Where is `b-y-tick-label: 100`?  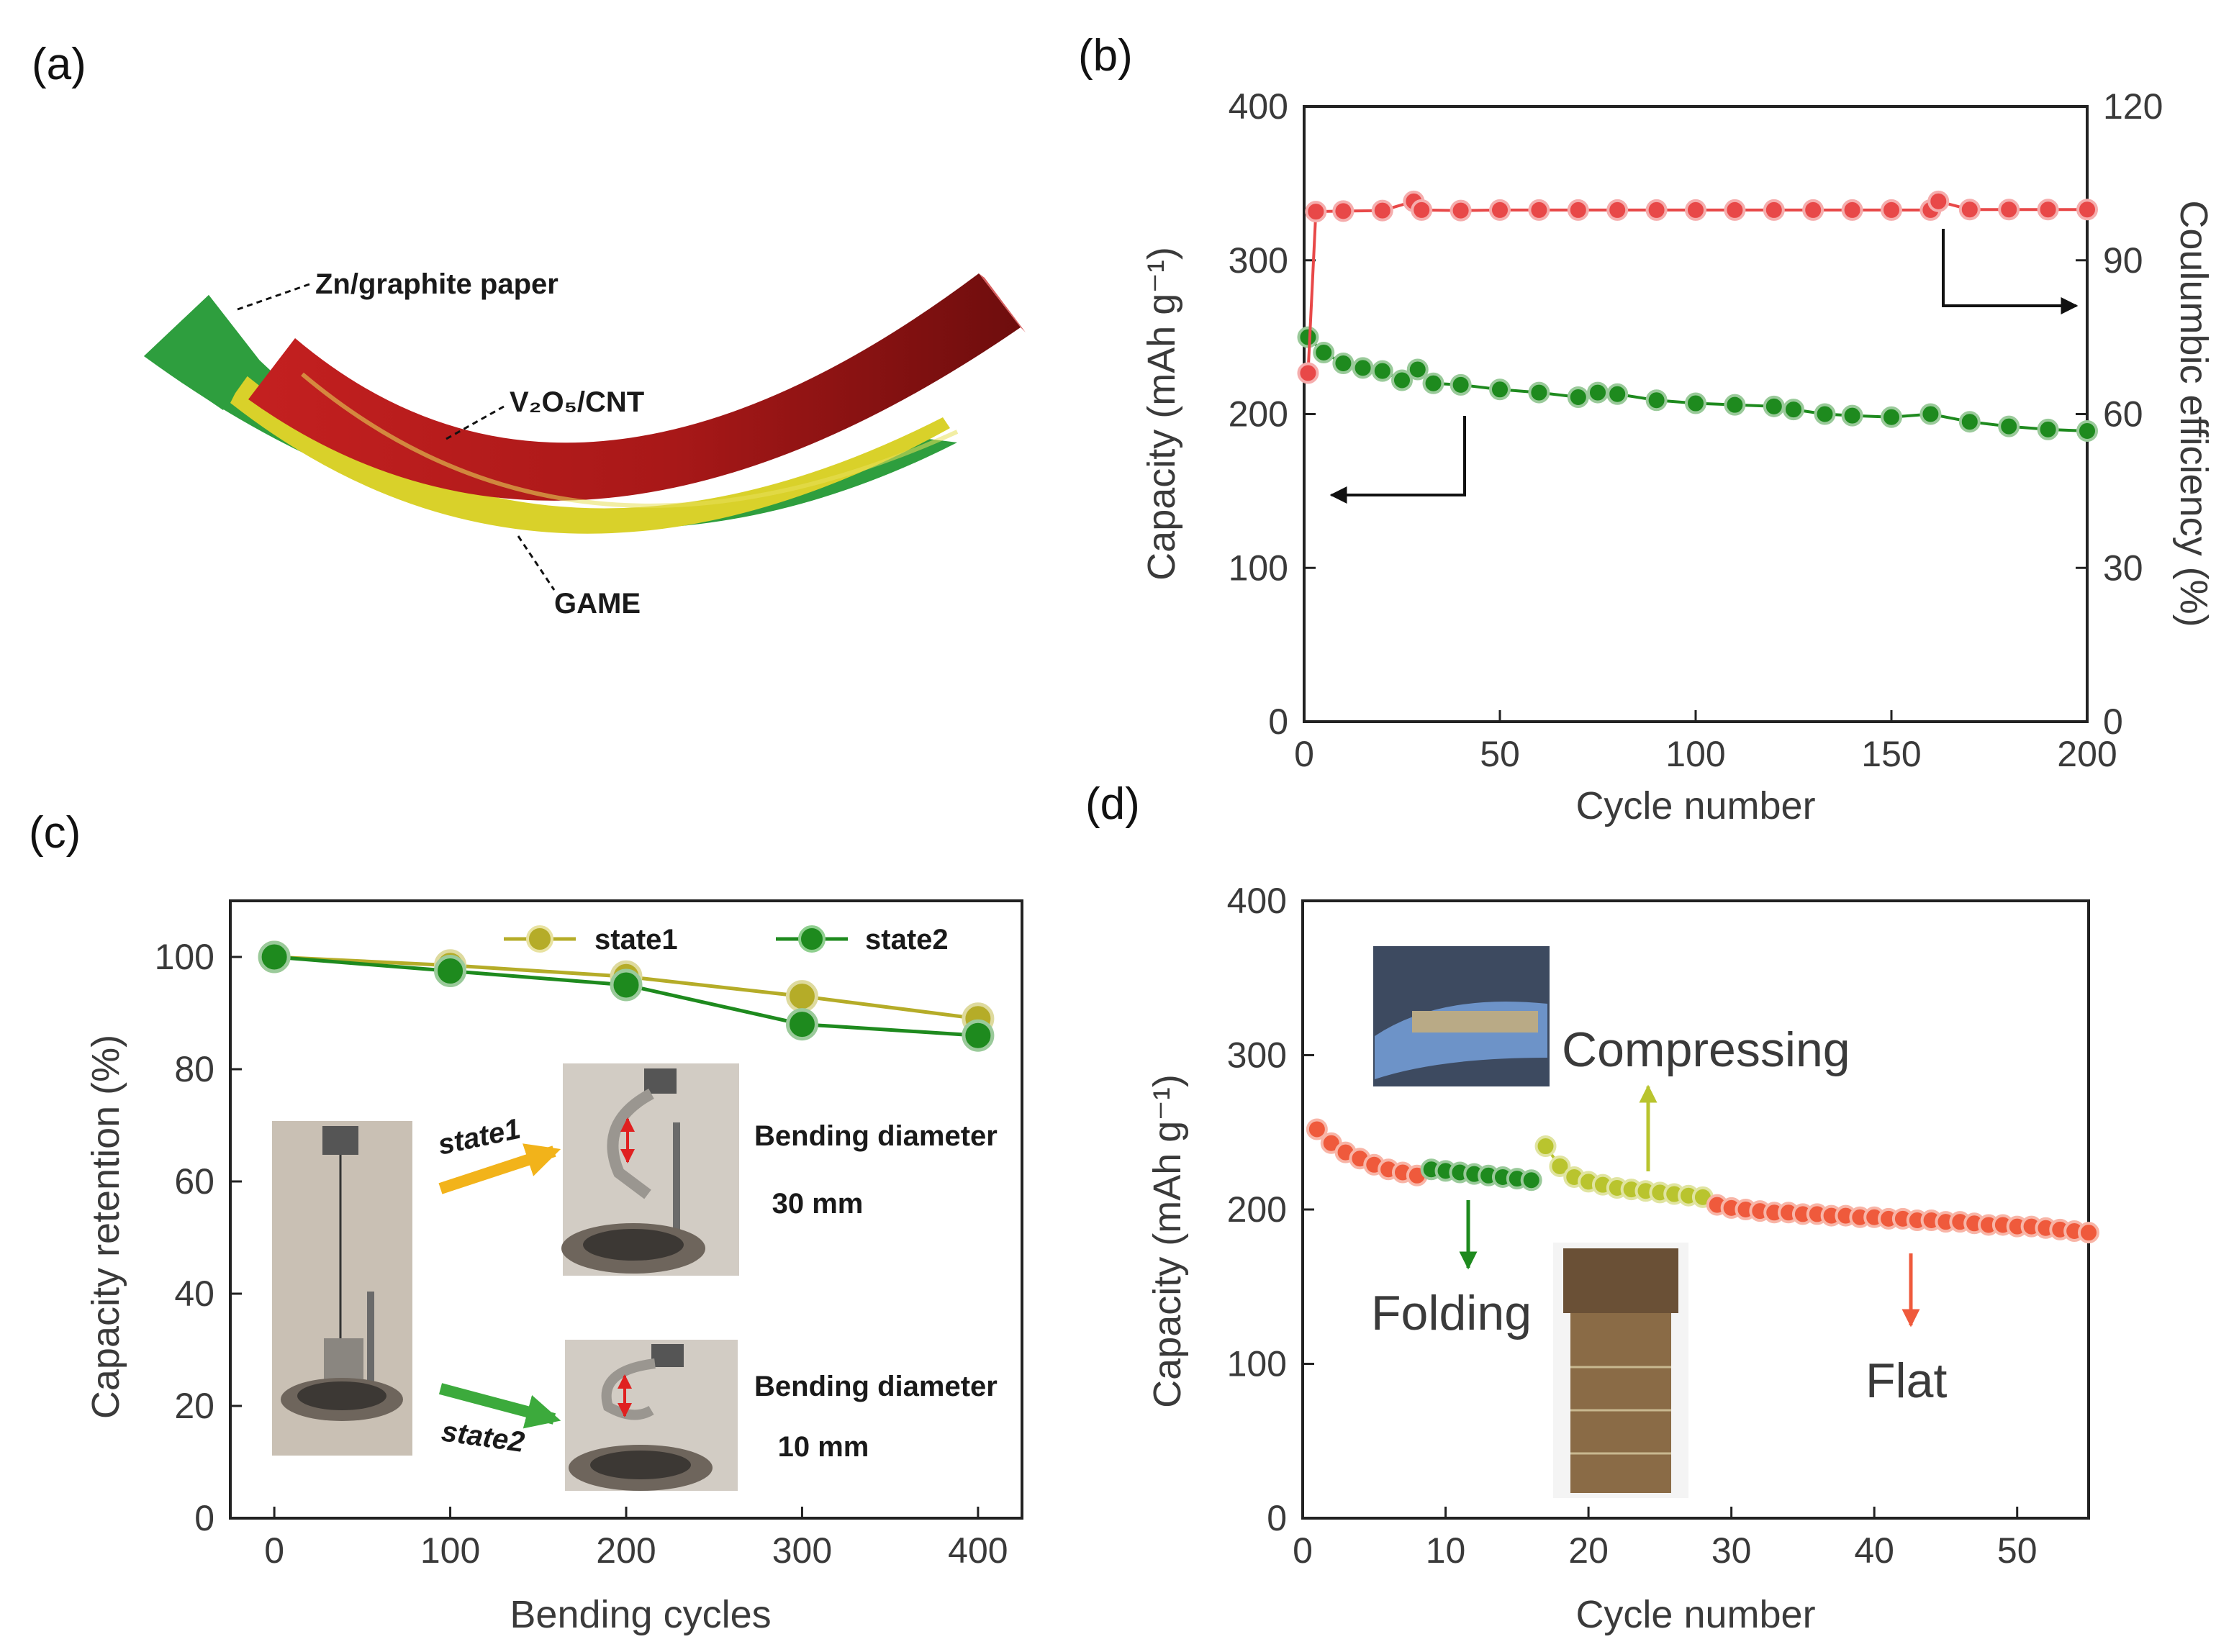 b-y-tick-label: 100 is located at coordinates (1258, 568).